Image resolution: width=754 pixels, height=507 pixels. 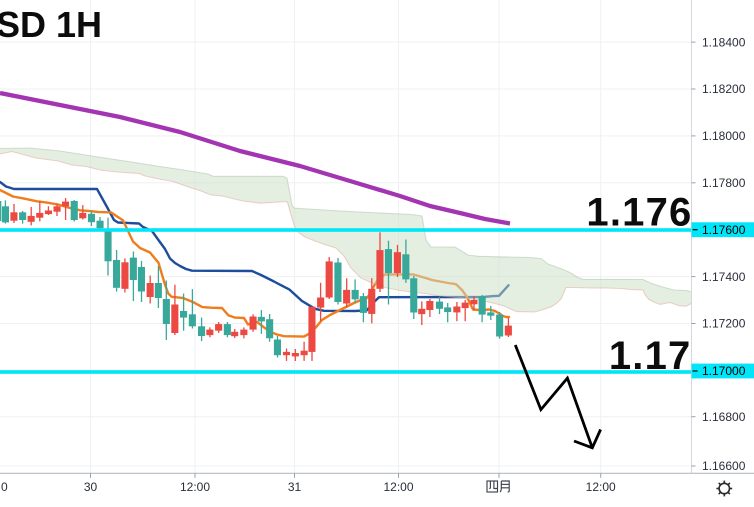 What do you see at coordinates (724, 371) in the screenshot?
I see `svg-text: 1.17000` at bounding box center [724, 371].